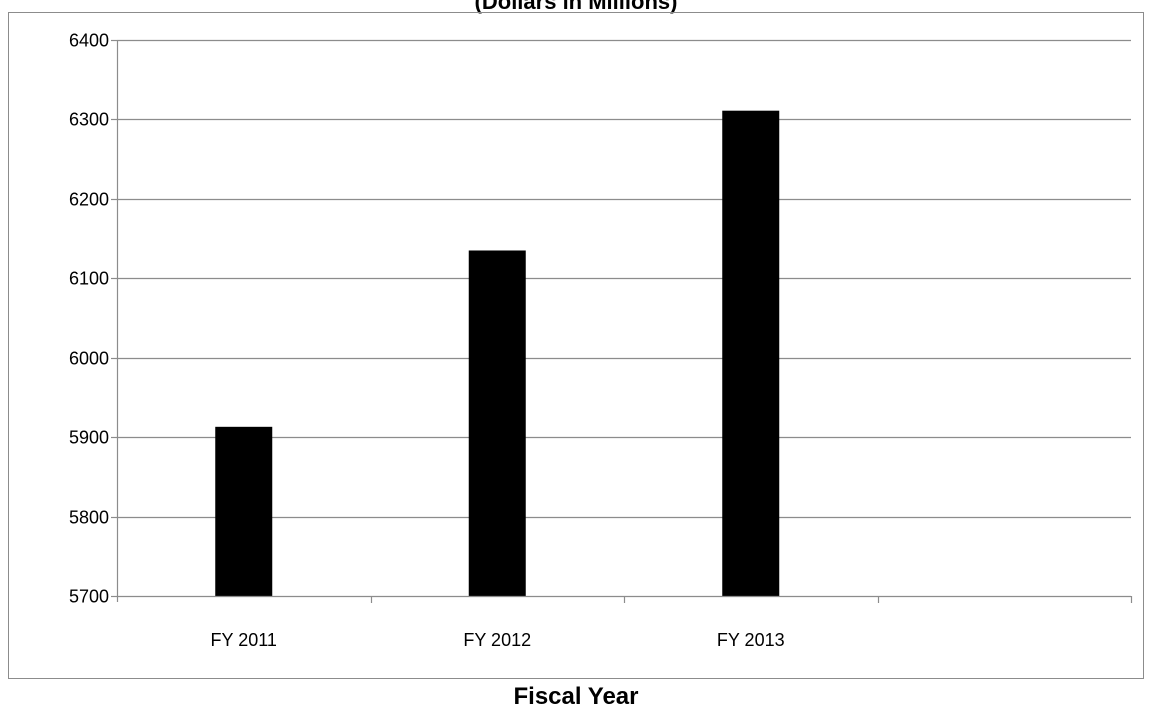 This screenshot has width=1152, height=711. What do you see at coordinates (89, 120) in the screenshot?
I see `y-tick-label: 6300` at bounding box center [89, 120].